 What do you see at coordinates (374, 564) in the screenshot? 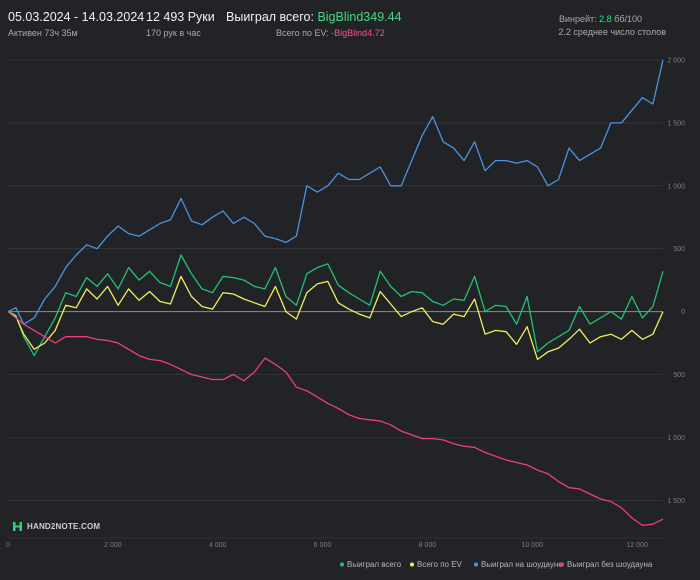
I see `legend-label: Выиграл всего` at bounding box center [374, 564].